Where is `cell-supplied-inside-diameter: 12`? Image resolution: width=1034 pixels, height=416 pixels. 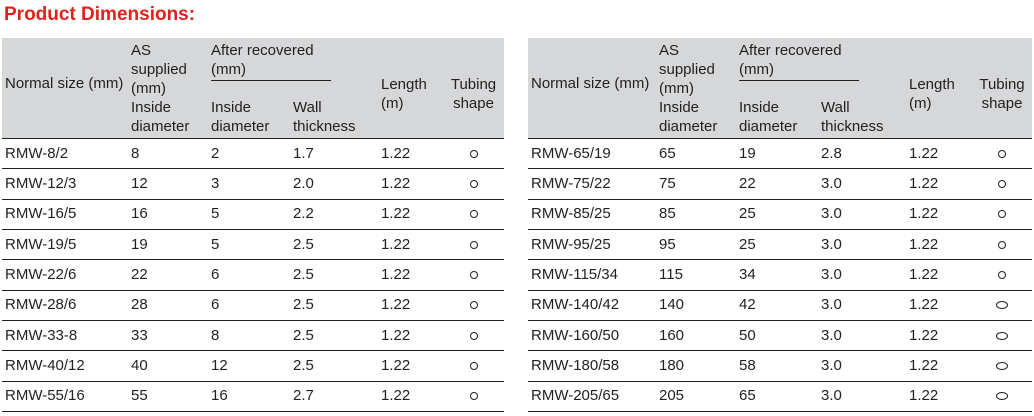 cell-supplied-inside-diameter: 12 is located at coordinates (139, 183).